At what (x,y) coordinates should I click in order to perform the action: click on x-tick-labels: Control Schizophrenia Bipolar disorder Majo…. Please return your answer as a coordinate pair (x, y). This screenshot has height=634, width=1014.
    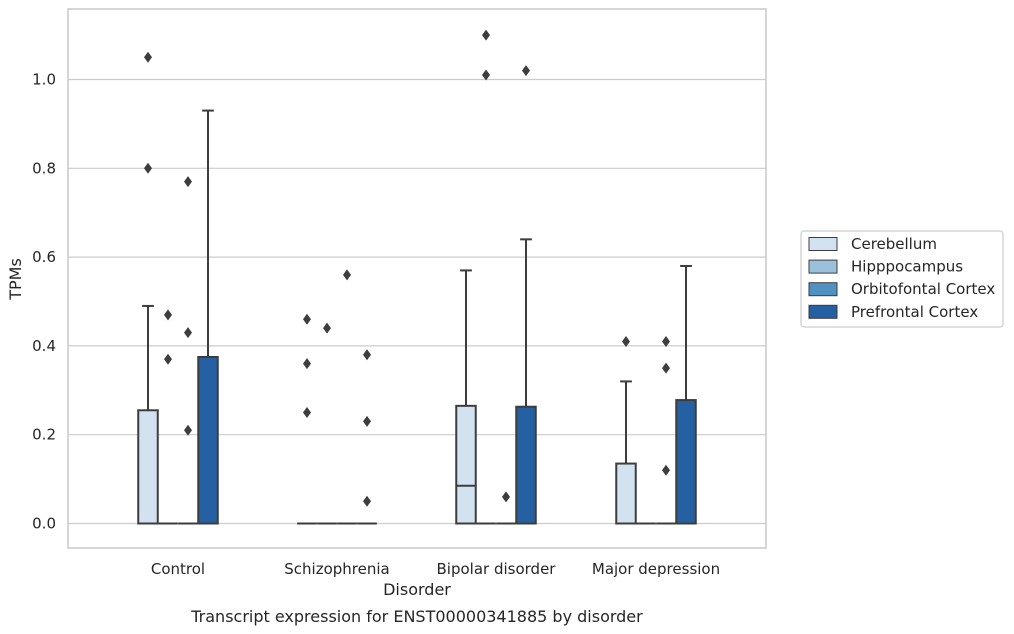
    Looking at the image, I should click on (435, 569).